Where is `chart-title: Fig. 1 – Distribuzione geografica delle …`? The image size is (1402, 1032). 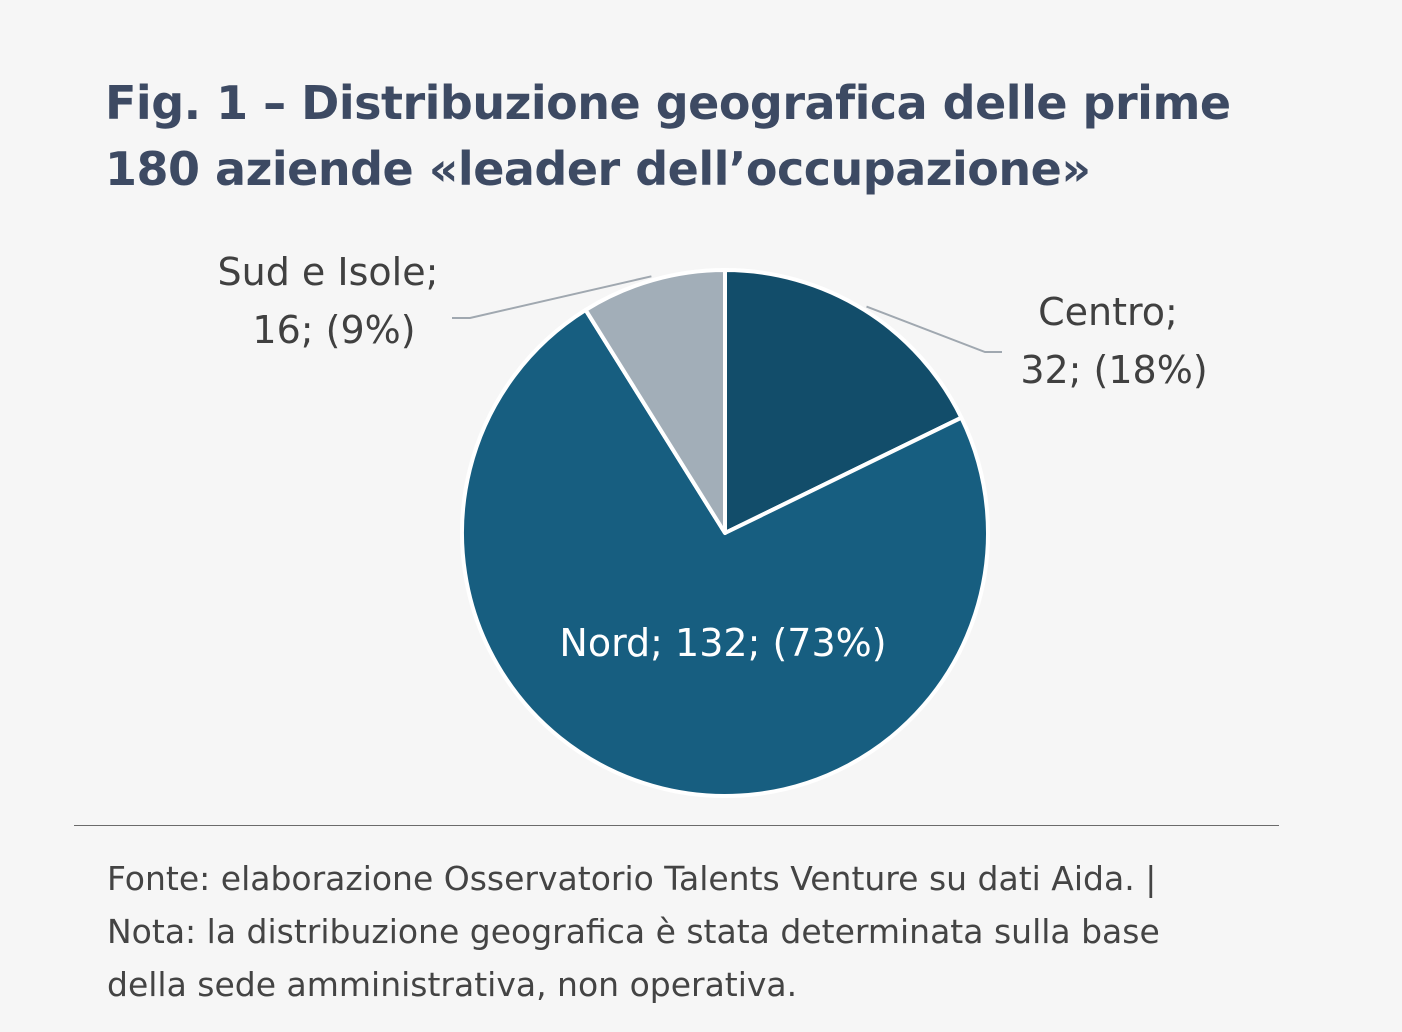 chart-title: Fig. 1 – Distribuzione geografica delle … is located at coordinates (725, 136).